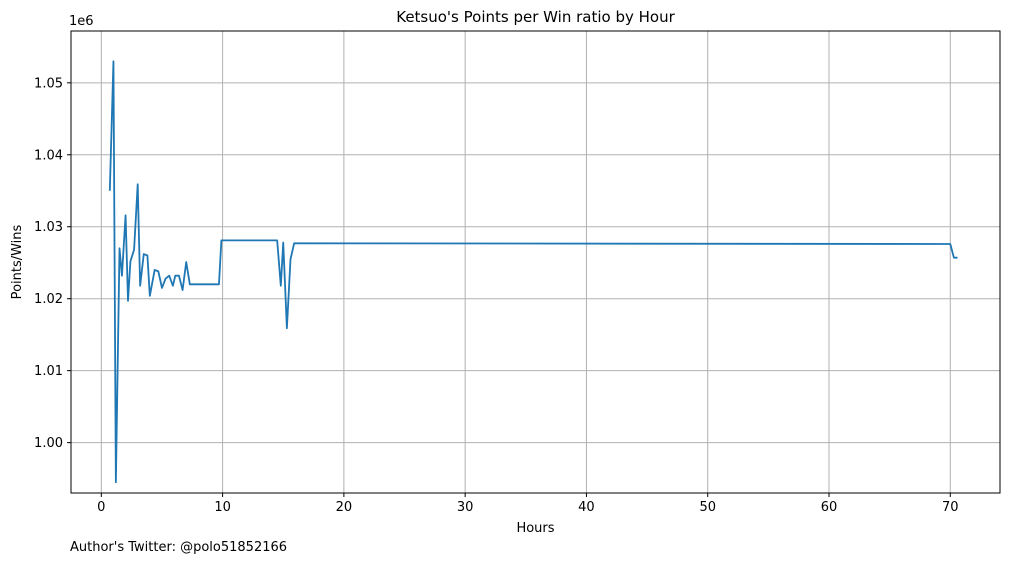 Image resolution: width=1010 pixels, height=562 pixels. Describe the element at coordinates (178, 547) in the screenshot. I see `author-twitter-text: Author's Twitter: @polo51852166` at that location.